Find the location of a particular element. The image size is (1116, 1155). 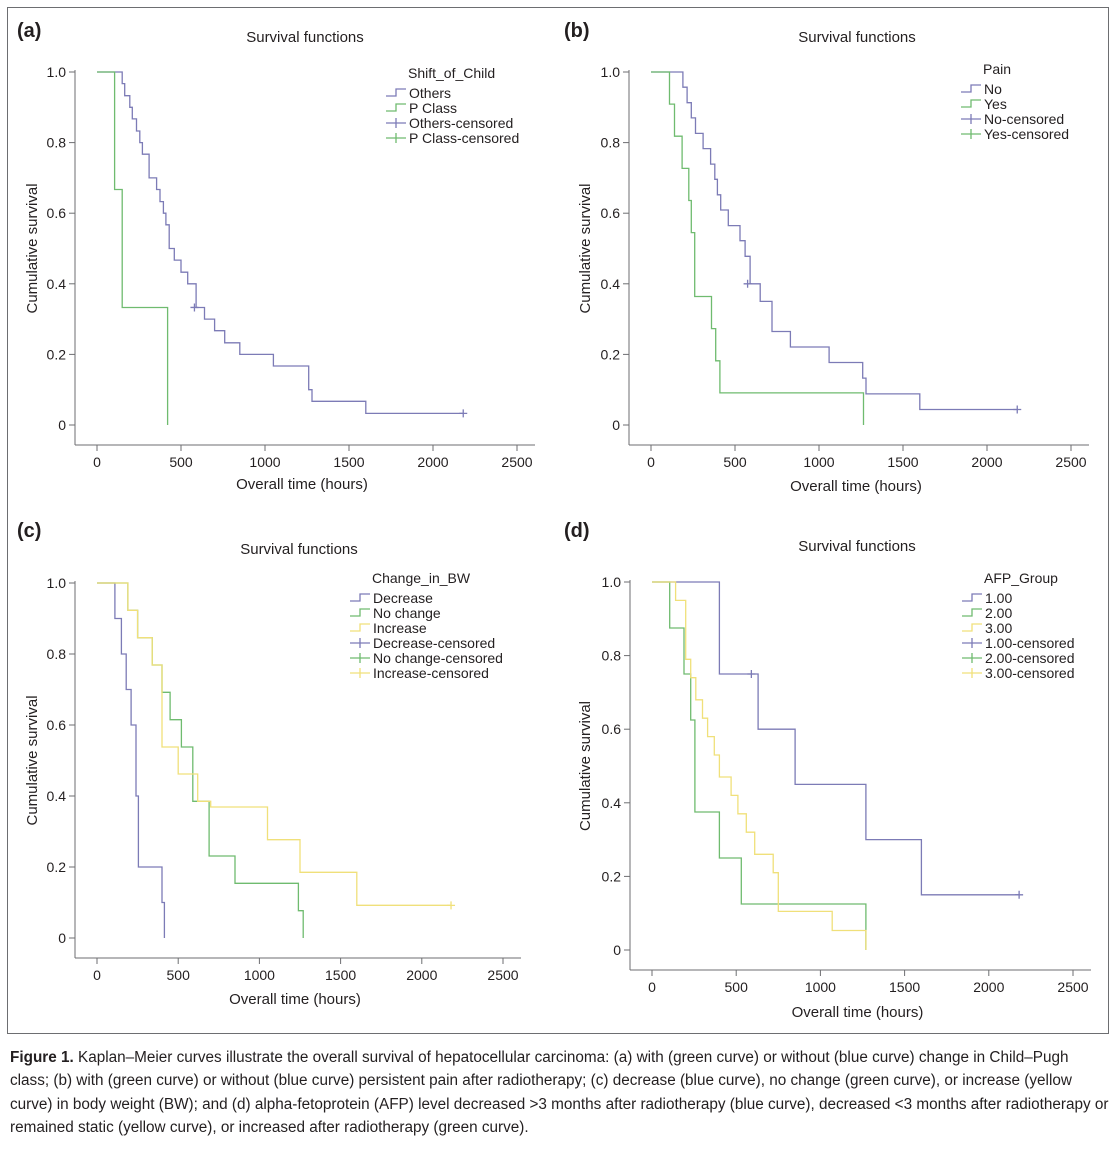

panel-letter-d: (d) is located at coordinates (577, 531).